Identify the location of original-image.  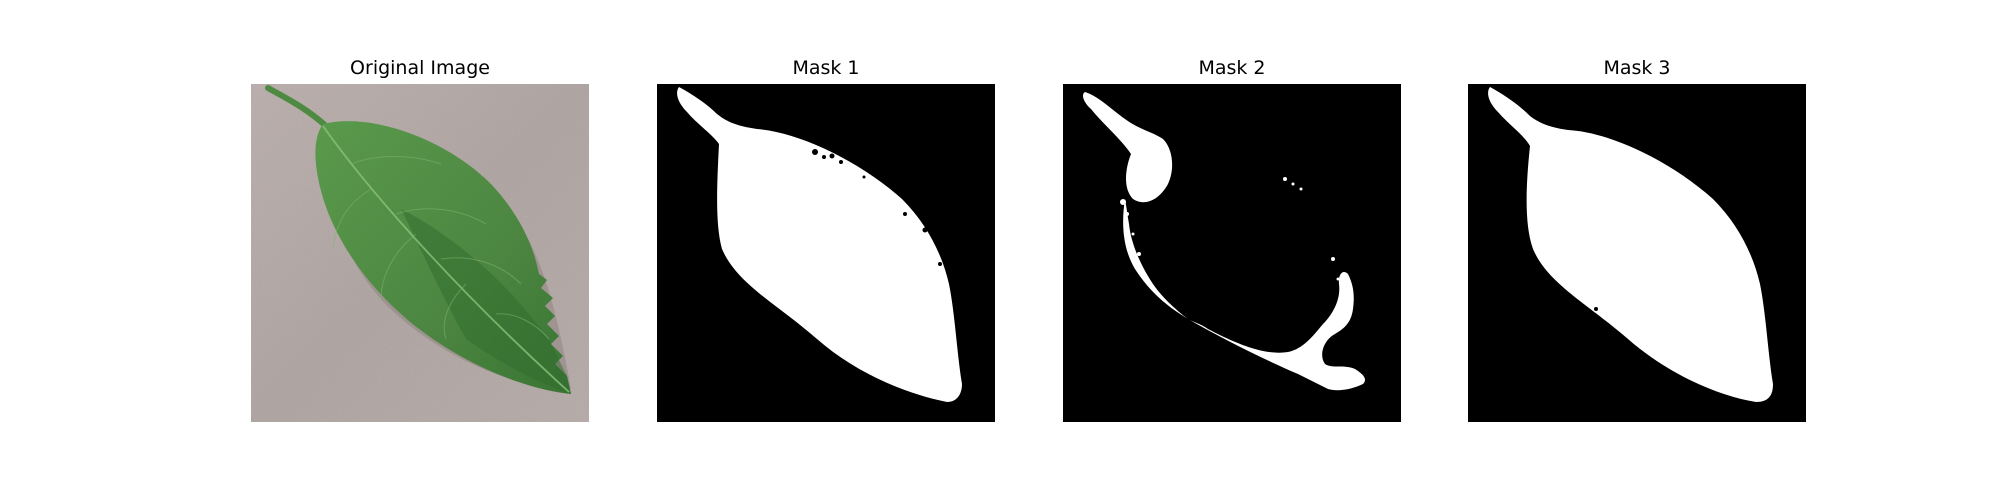
(420, 253).